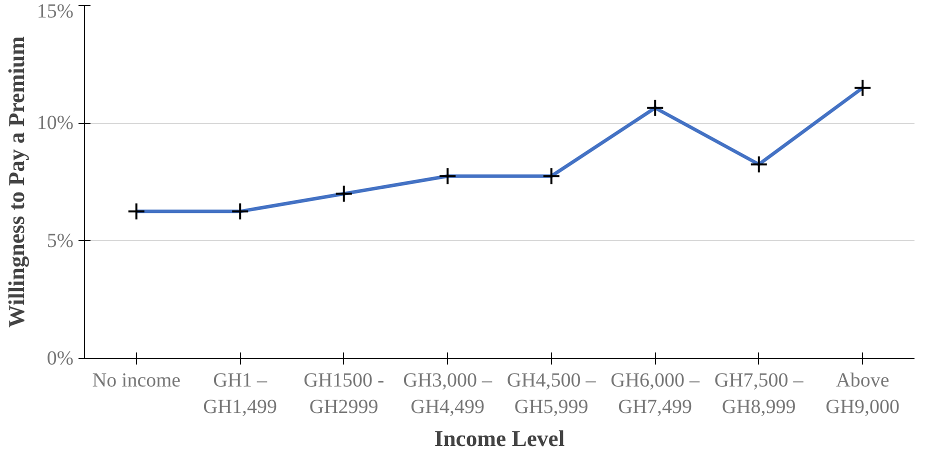 Image resolution: width=944 pixels, height=453 pixels. I want to click on y-tick-label: 0%, so click(60, 359).